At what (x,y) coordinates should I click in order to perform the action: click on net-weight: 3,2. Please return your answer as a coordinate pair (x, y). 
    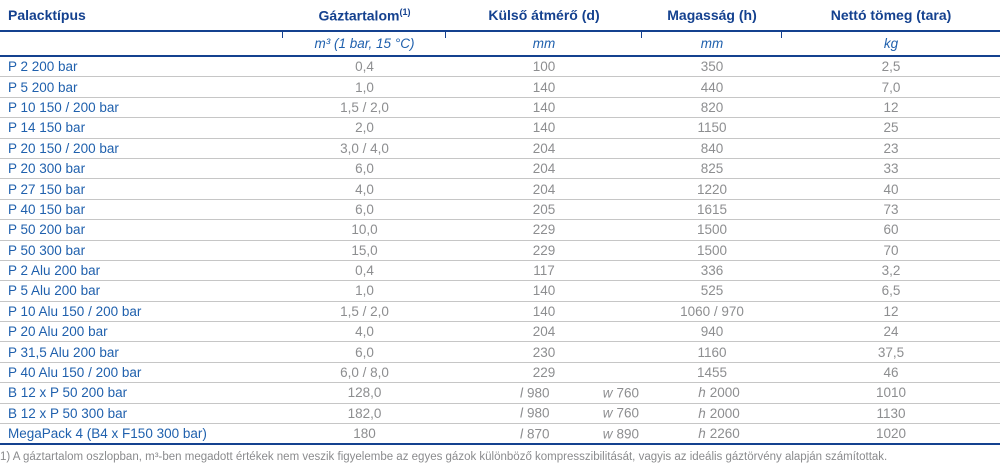
    Looking at the image, I should click on (891, 271).